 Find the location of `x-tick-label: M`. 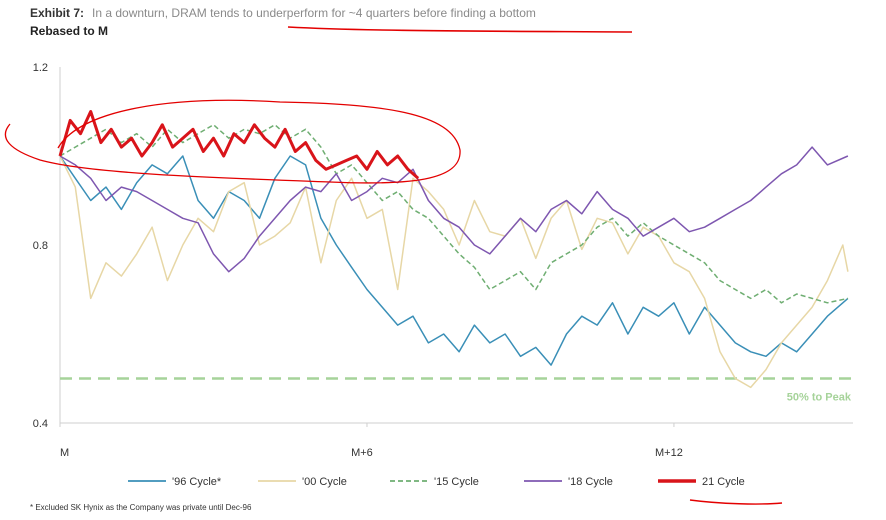

x-tick-label: M is located at coordinates (64, 453).